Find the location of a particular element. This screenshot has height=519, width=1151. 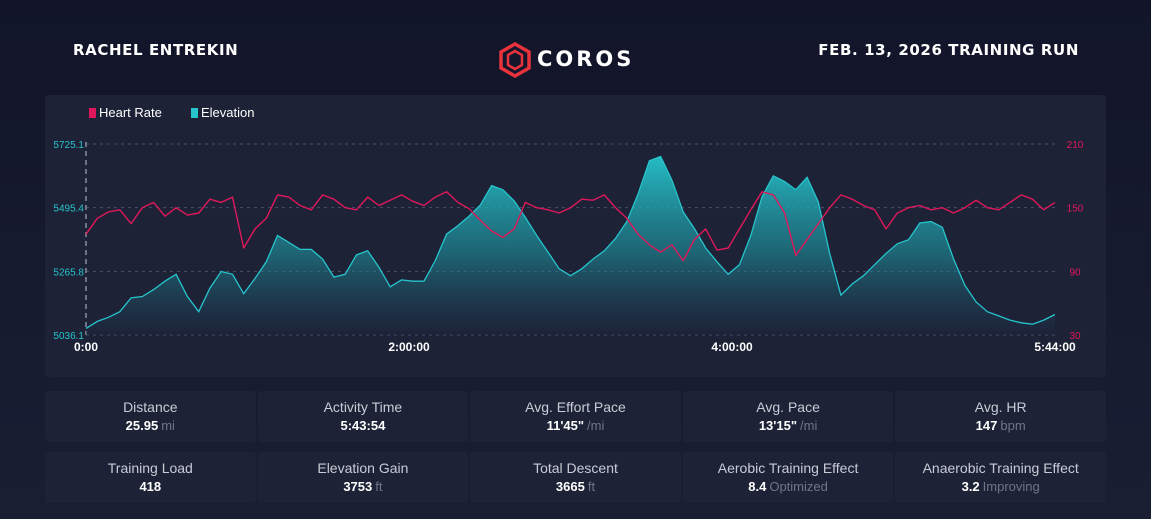

stat-unit: bpm is located at coordinates (1013, 425).